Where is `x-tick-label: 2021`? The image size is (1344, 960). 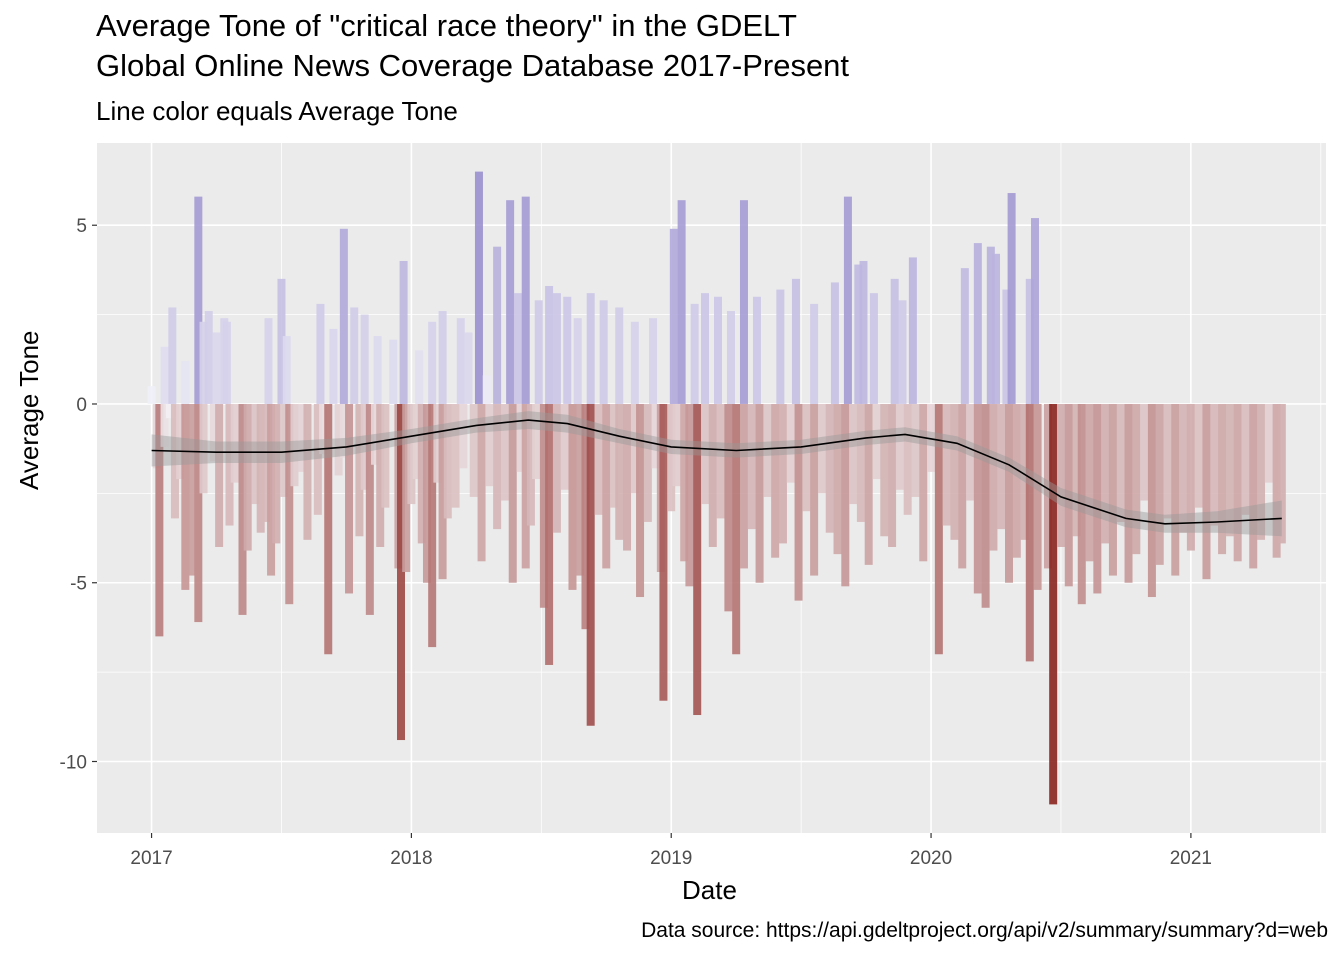
x-tick-label: 2021 is located at coordinates (1191, 858).